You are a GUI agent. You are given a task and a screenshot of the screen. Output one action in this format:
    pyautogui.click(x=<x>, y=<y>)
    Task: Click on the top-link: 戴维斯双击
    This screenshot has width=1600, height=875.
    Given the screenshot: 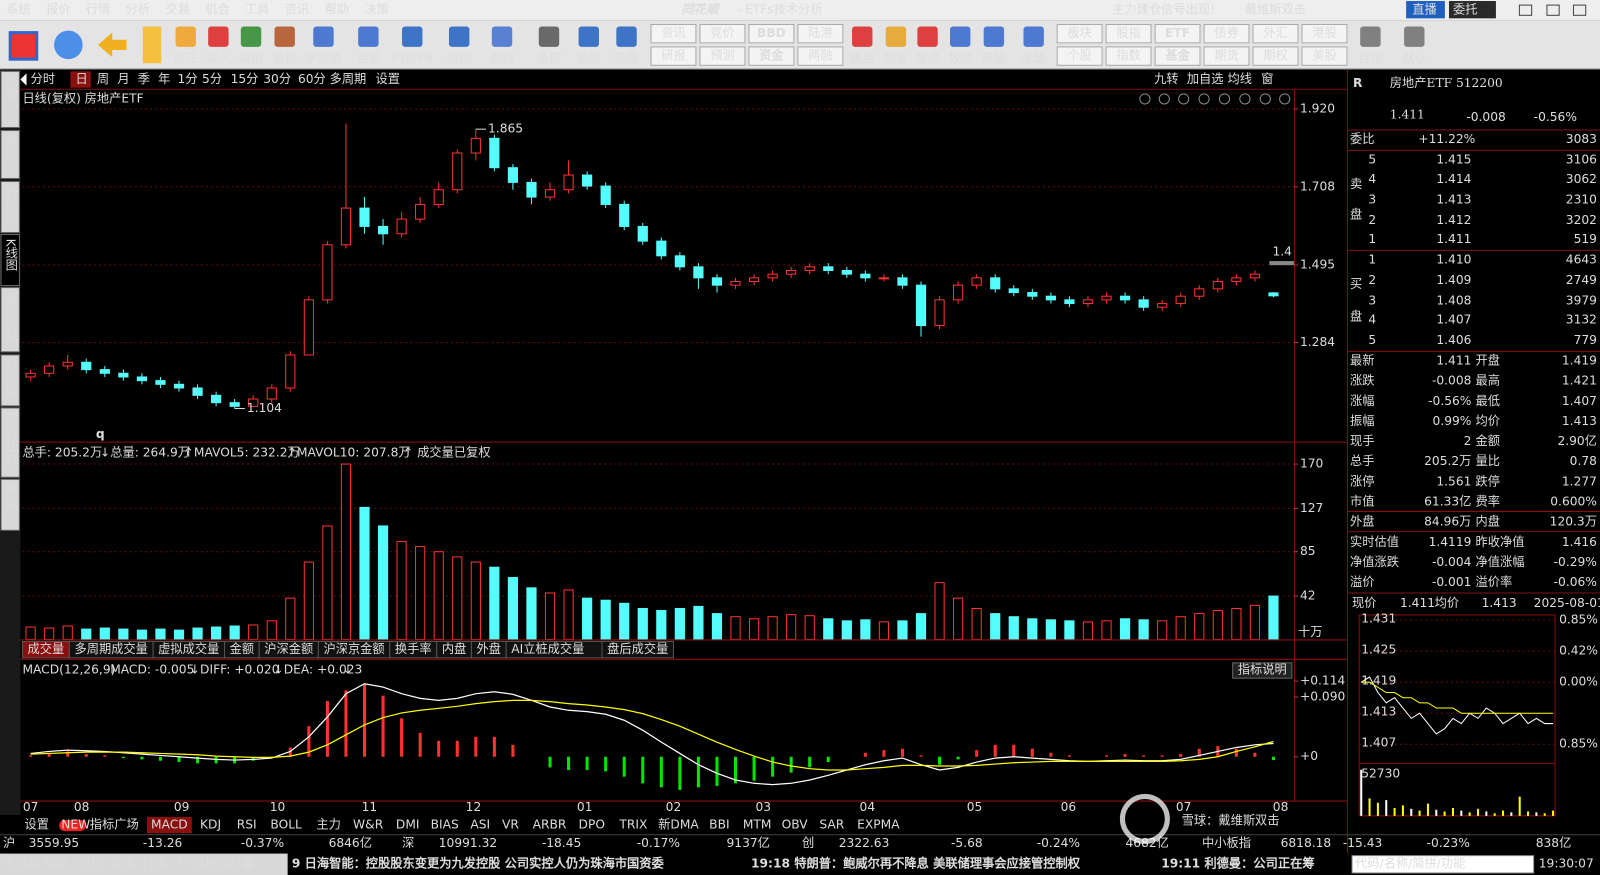 What is the action you would take?
    pyautogui.click(x=1275, y=9)
    